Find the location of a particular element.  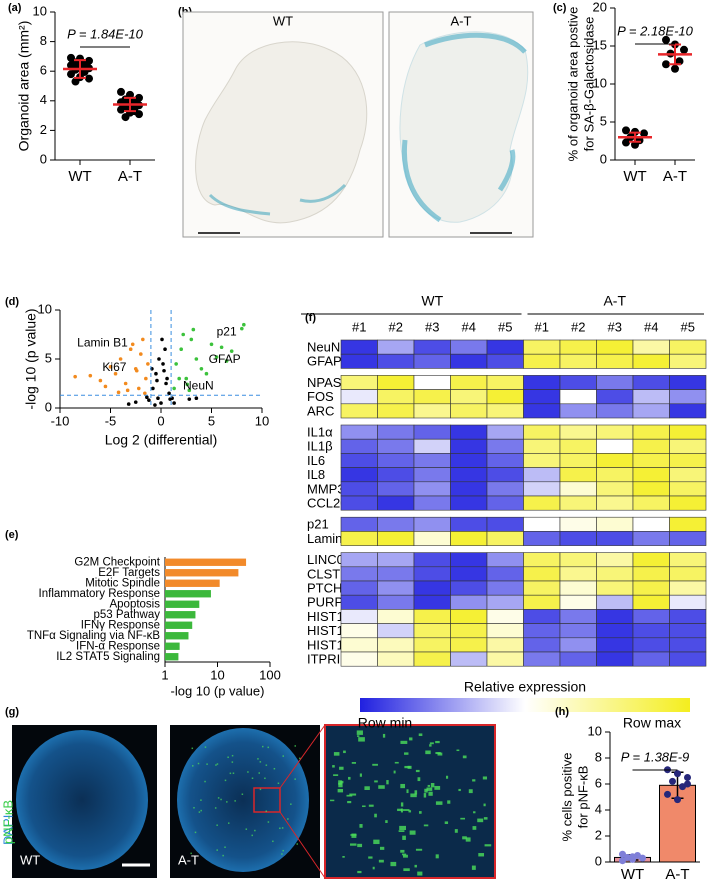

y-axis-label: -log 10 (p value) is located at coordinates (31, 358).